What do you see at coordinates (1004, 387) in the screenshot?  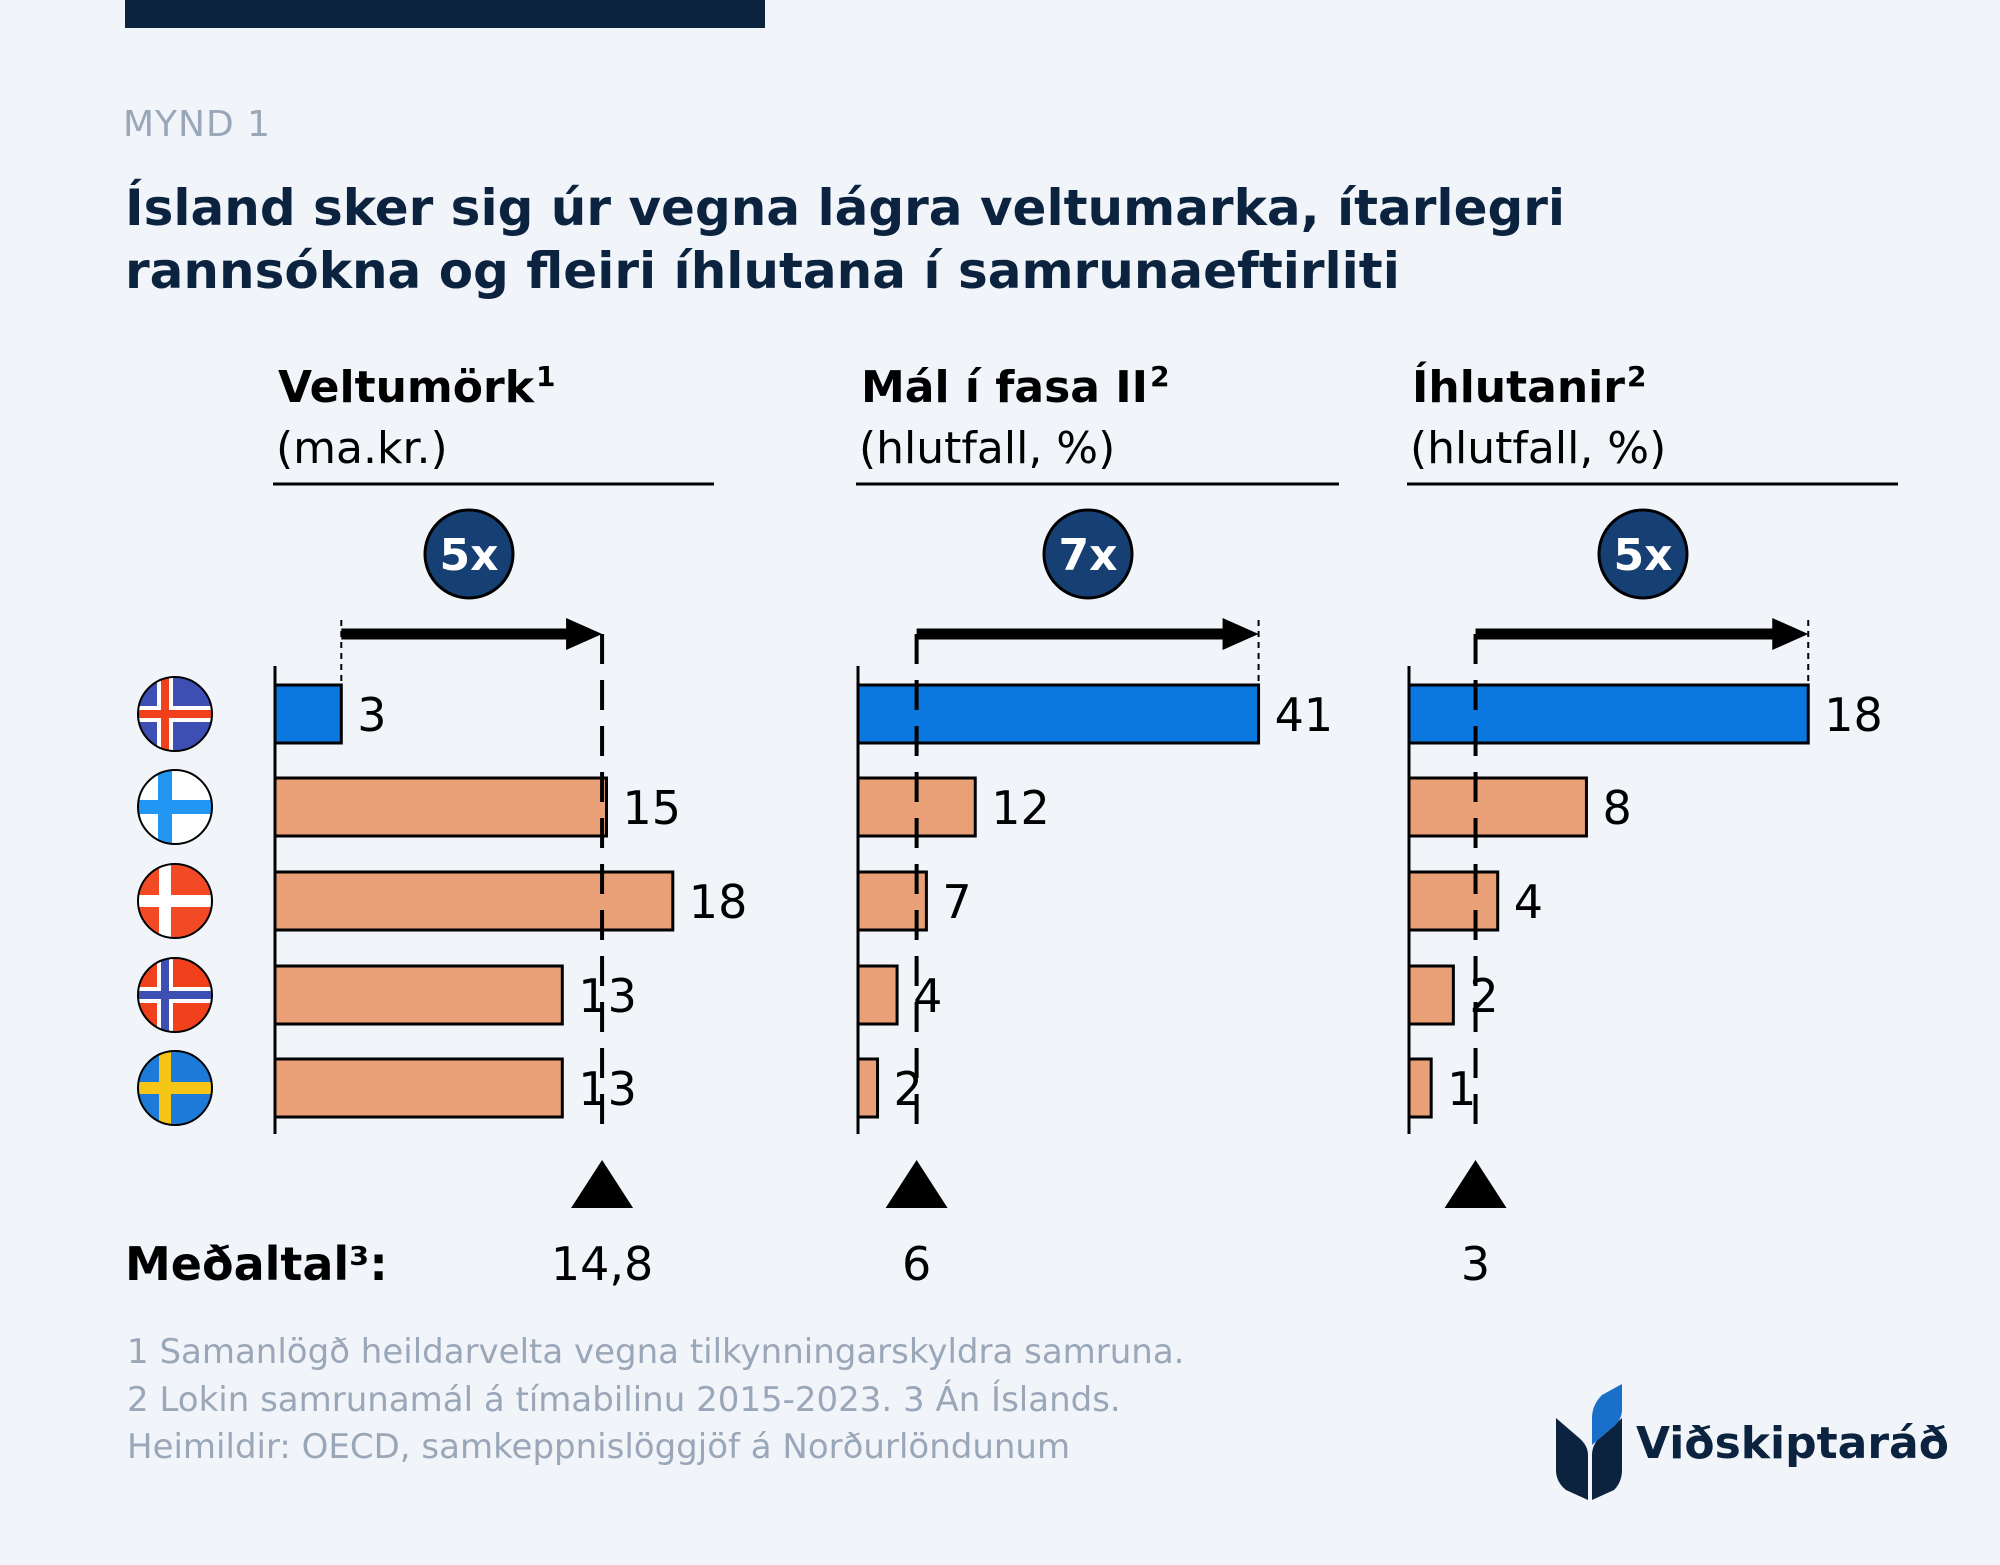 I see `panel-title-text: Mál í fasa II` at bounding box center [1004, 387].